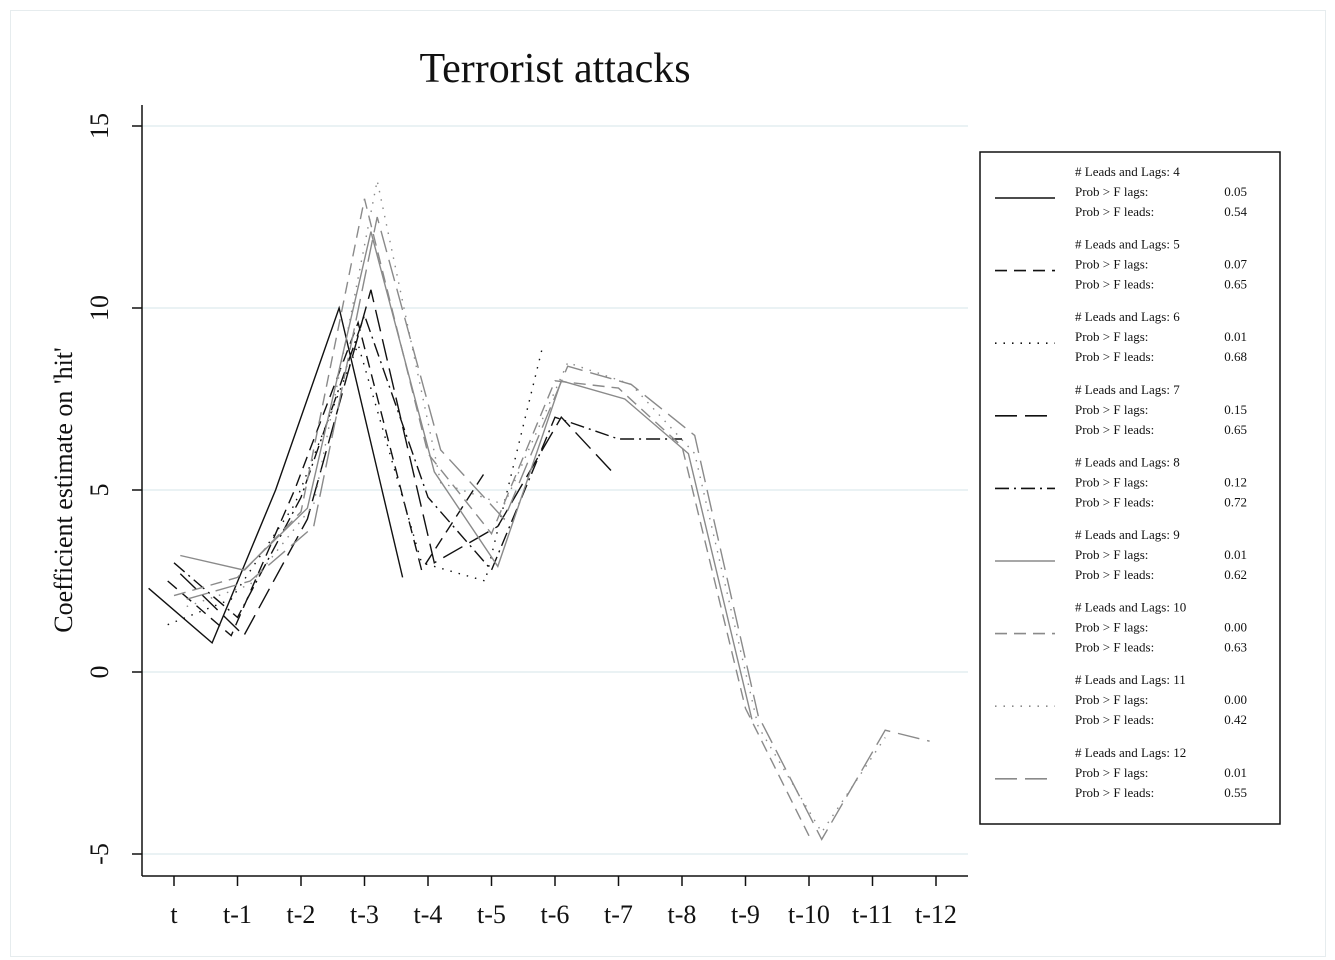  Describe the element at coordinates (1127, 534) in the screenshot. I see `legend-leads-lags: # Leads and Lags: 9` at that location.